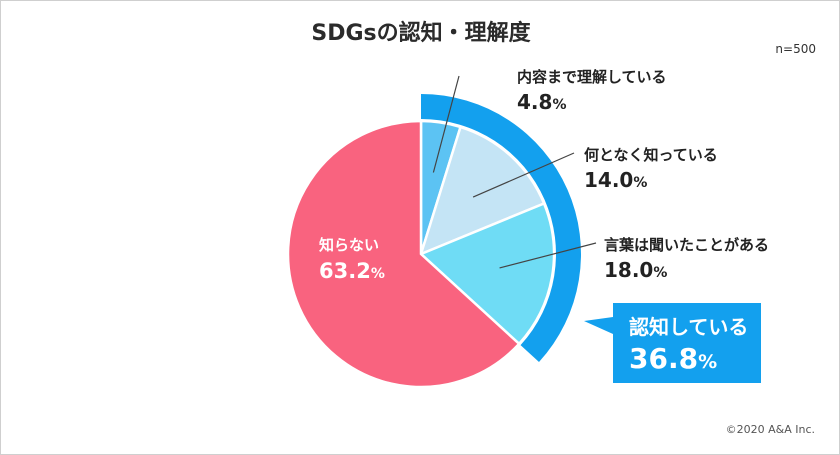 The image size is (840, 455). Describe the element at coordinates (487, 273) in the screenshot. I see `slice-heard` at that location.